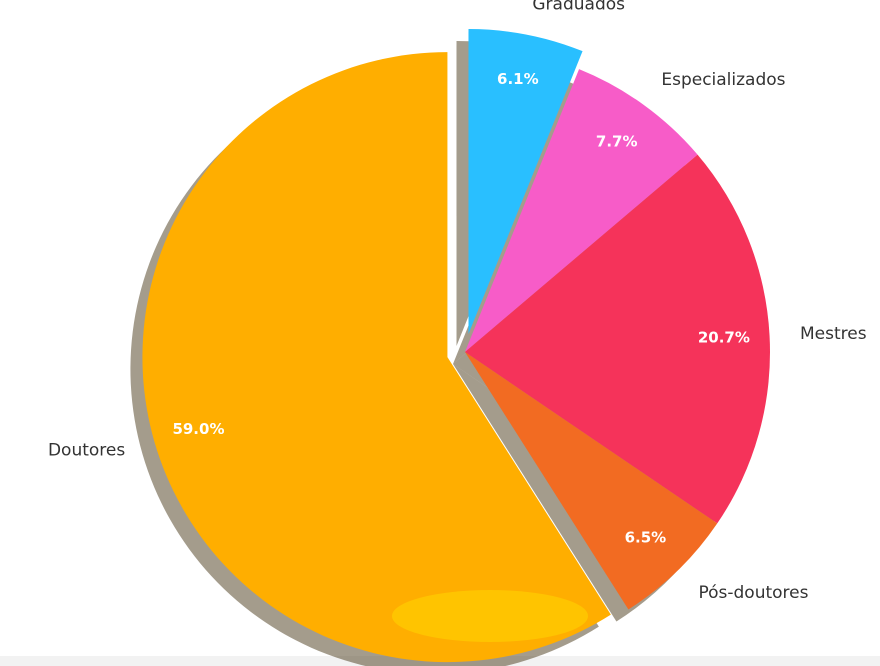  Describe the element at coordinates (833, 334) in the screenshot. I see `category-label: Mestres` at that location.